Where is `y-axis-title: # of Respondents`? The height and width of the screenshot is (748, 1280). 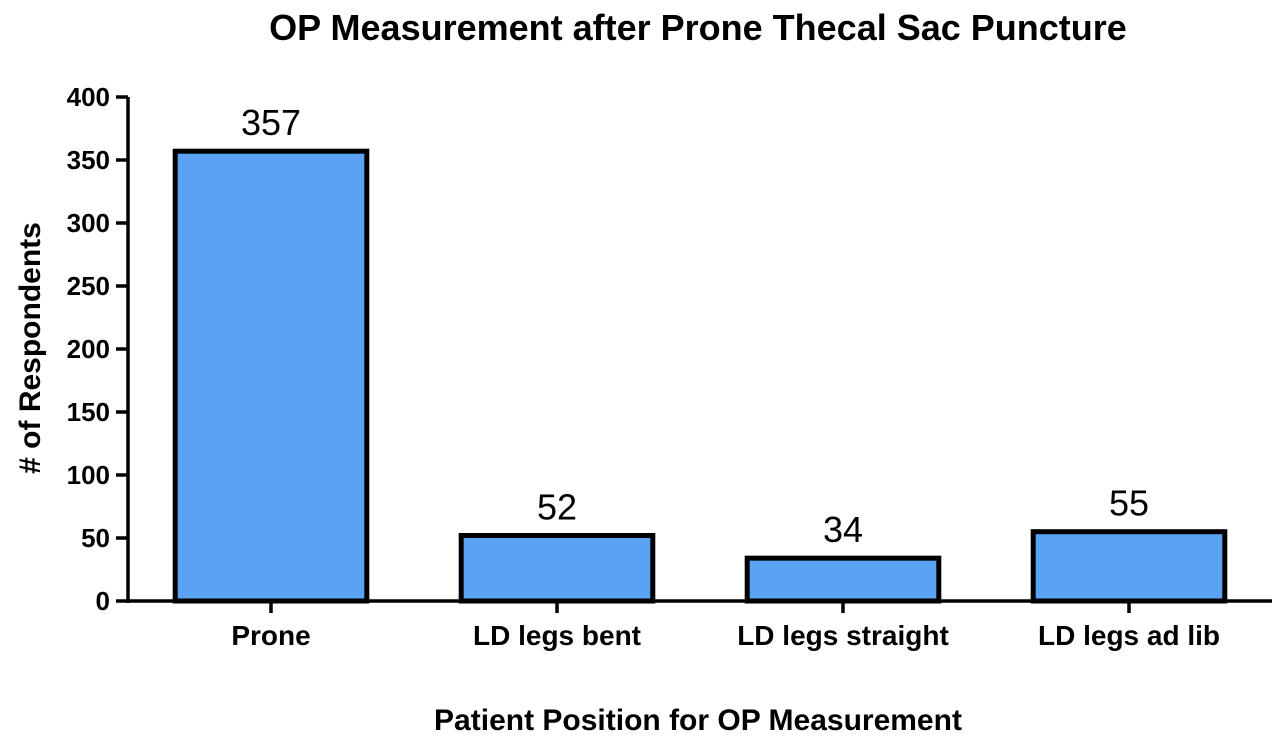
y-axis-title: # of Respondents is located at coordinates (30, 348).